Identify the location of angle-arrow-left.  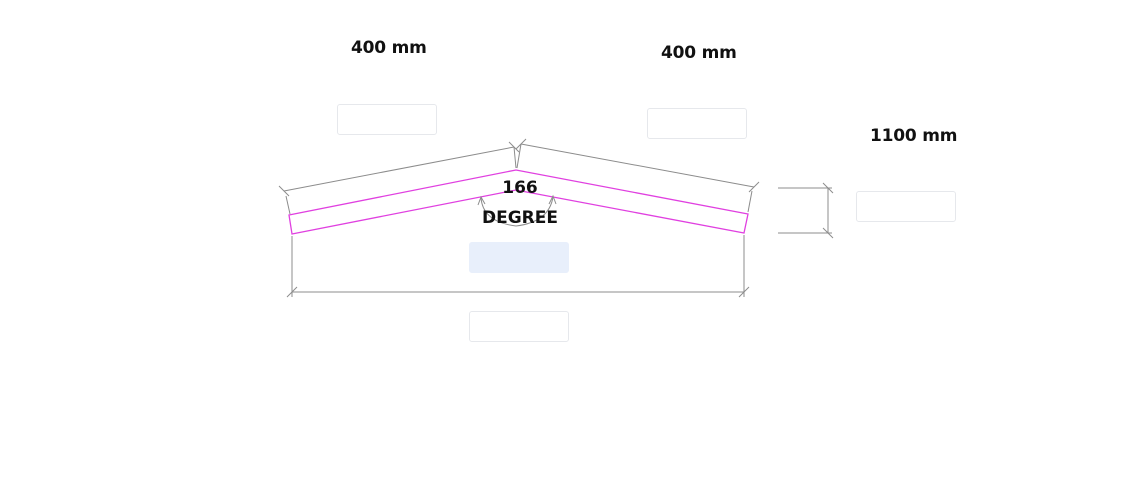
(481, 200).